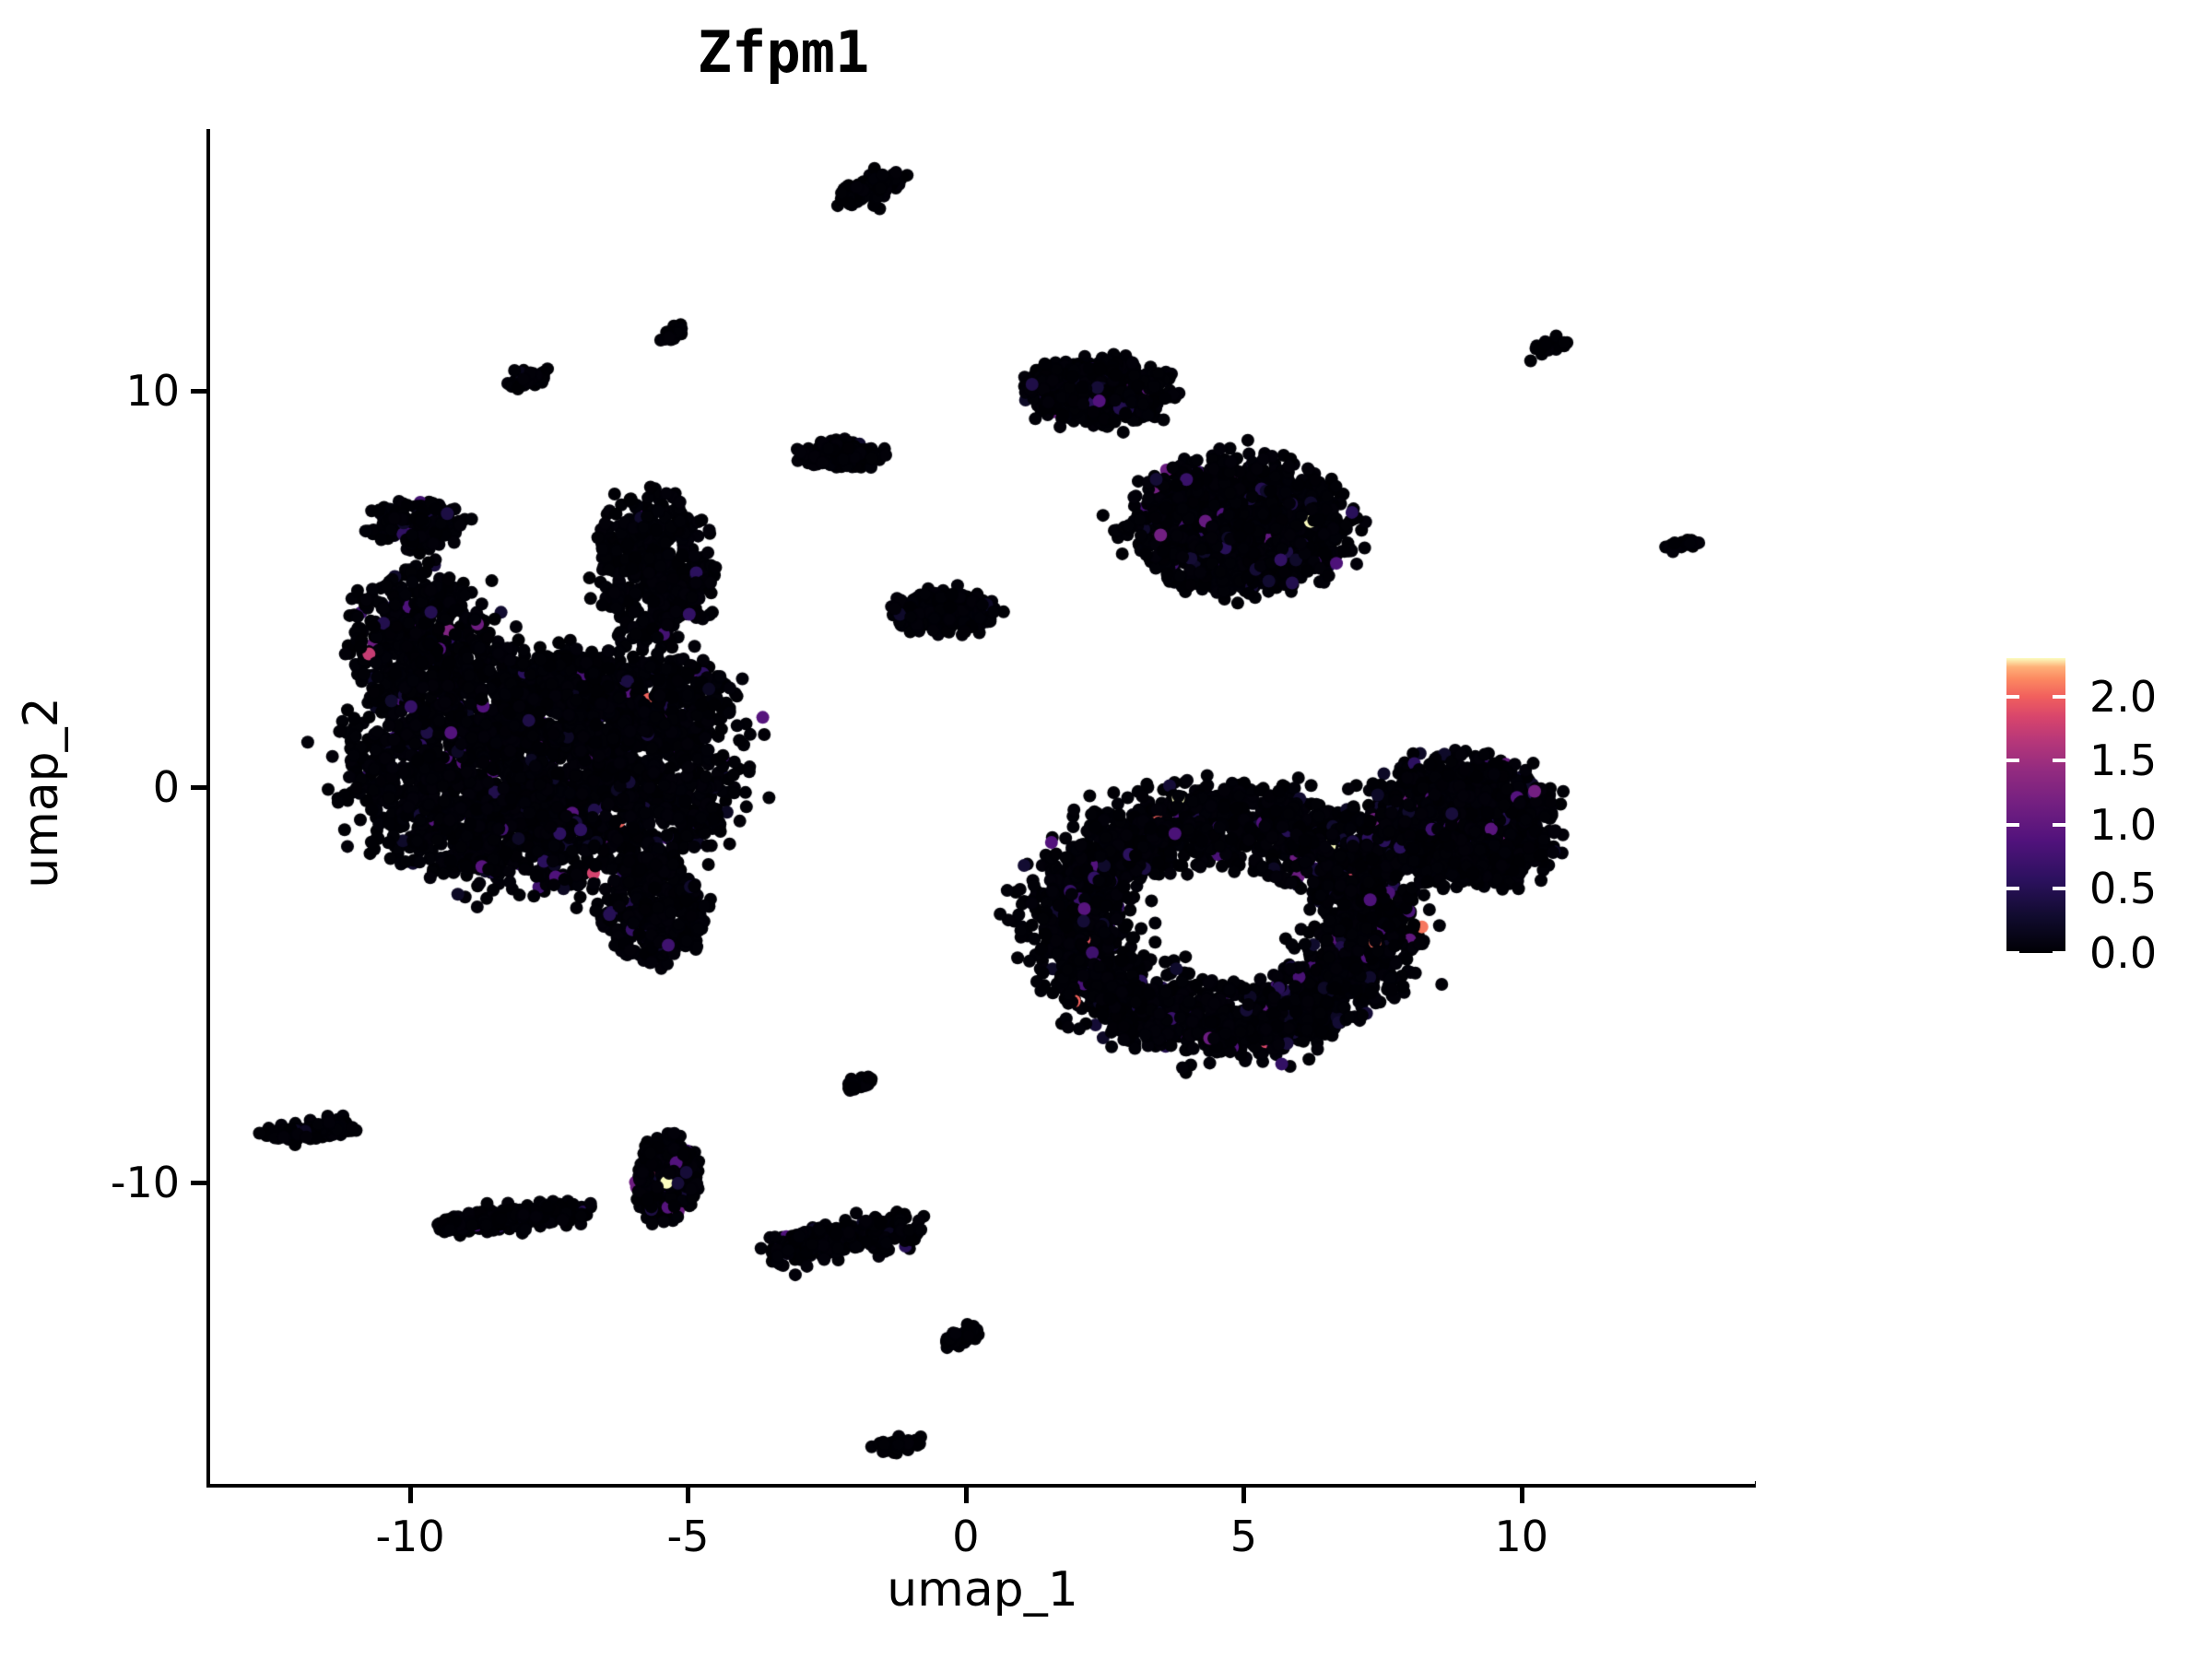 This screenshot has height=1659, width=2212. What do you see at coordinates (982, 1590) in the screenshot?
I see `x-axis-label: umap_1` at bounding box center [982, 1590].